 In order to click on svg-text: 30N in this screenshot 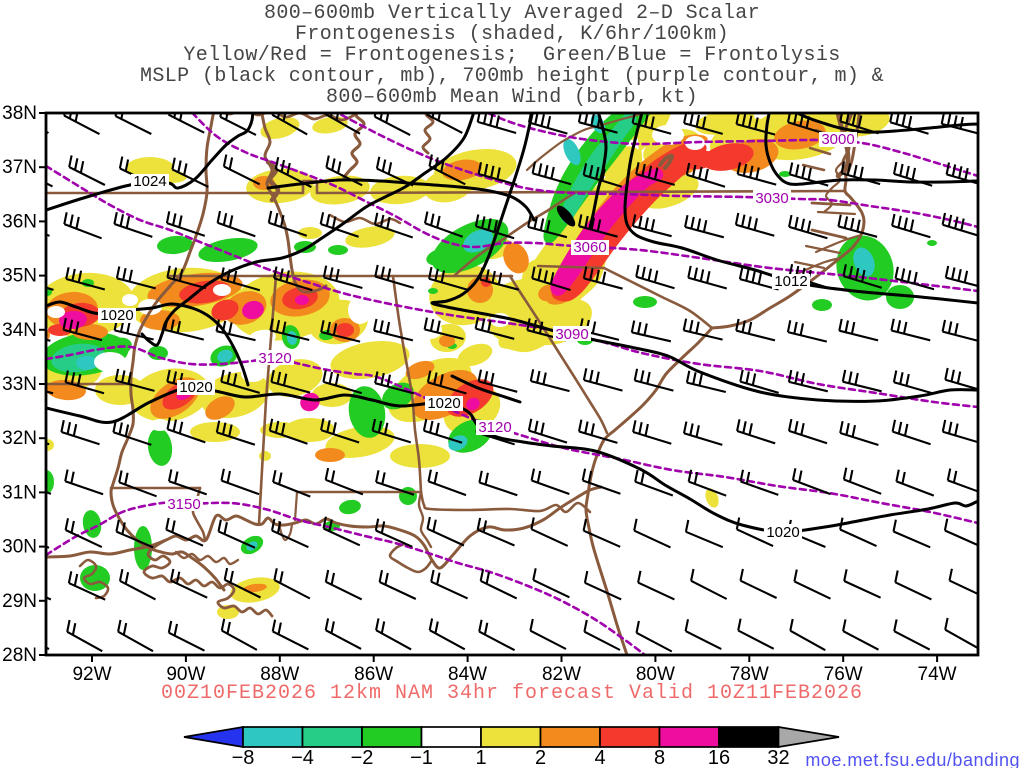, I will do `click(19, 547)`.